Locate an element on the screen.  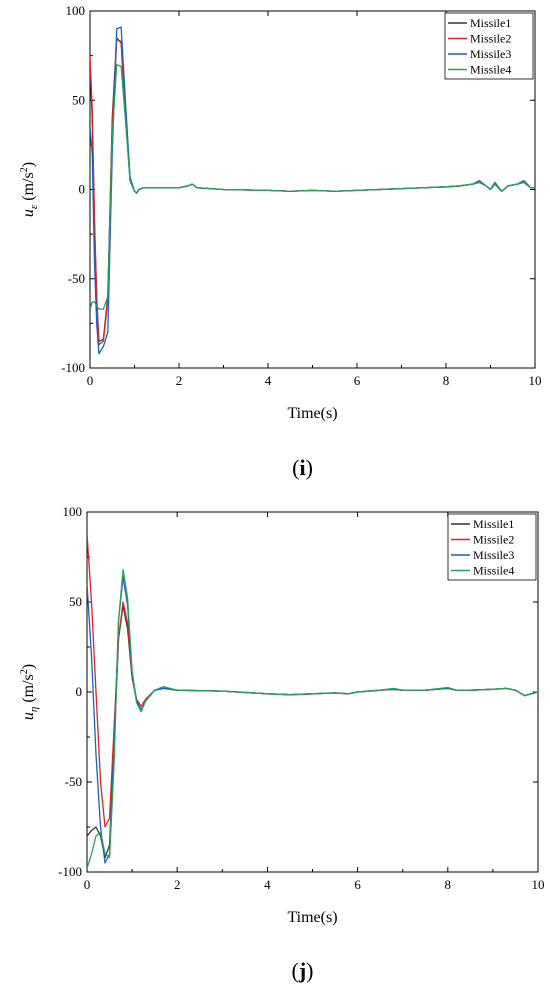
panel-label: (j) is located at coordinates (303, 970).